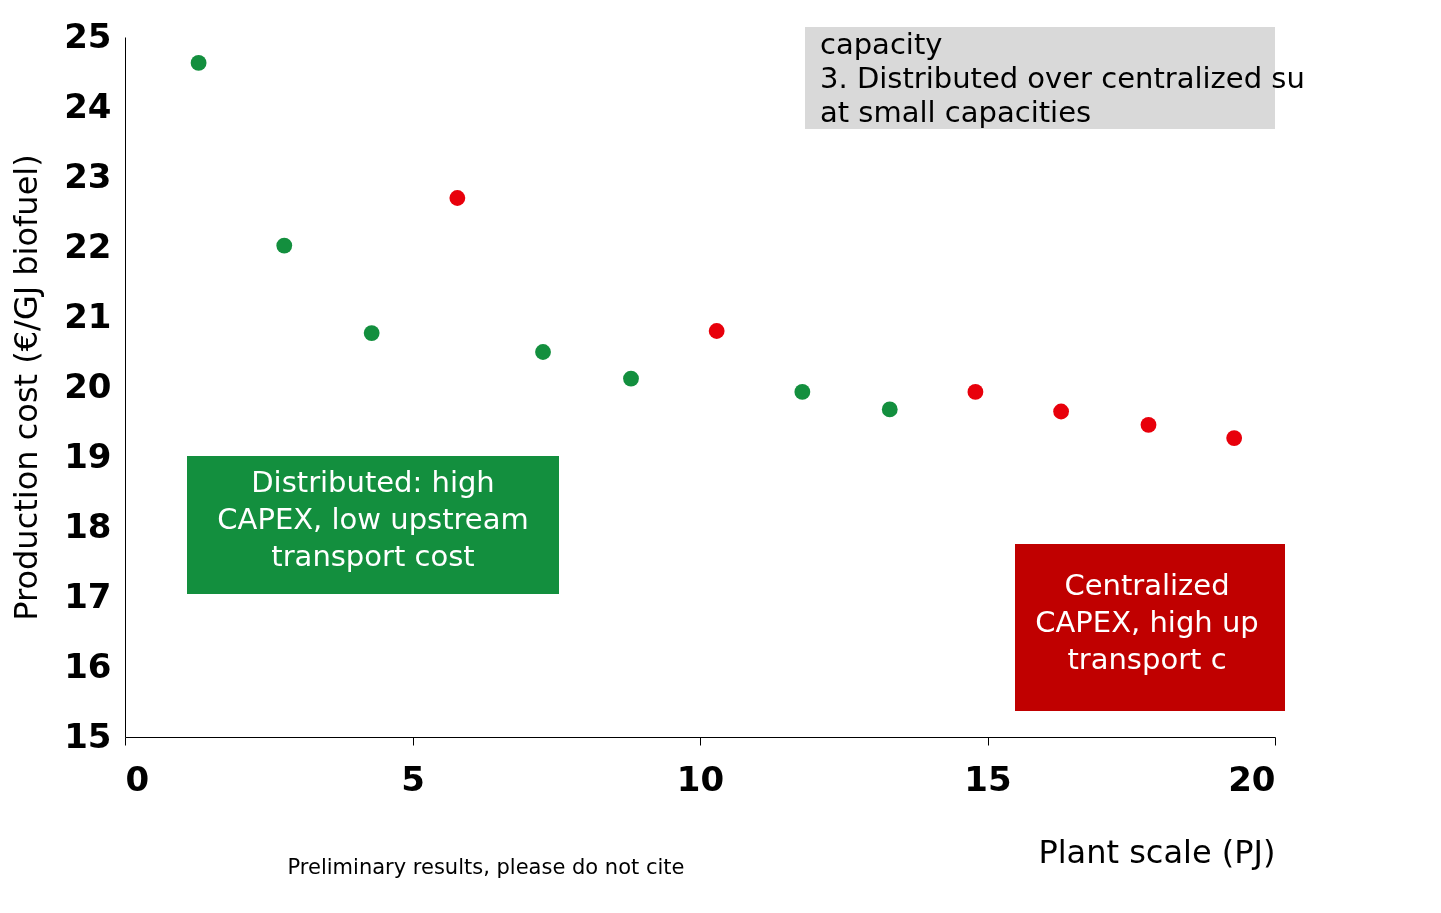 This screenshot has width=1441, height=913. Describe the element at coordinates (413, 778) in the screenshot. I see `x-tick-label: 5` at that location.